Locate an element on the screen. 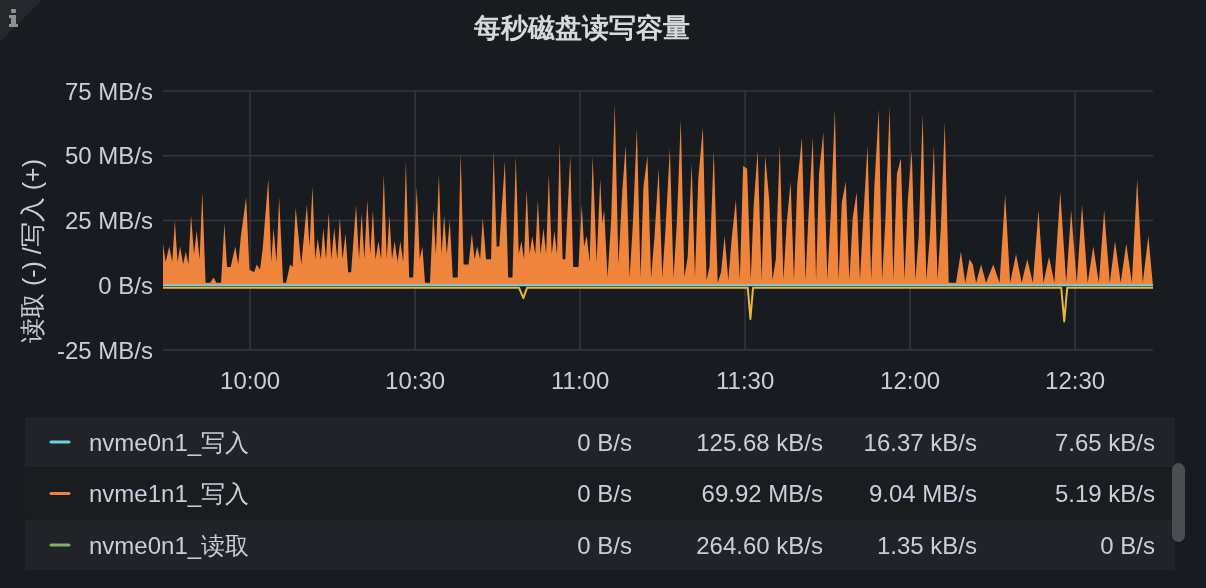 Image resolution: width=1206 pixels, height=588 pixels. y-tick-label: -25 MB/s is located at coordinates (104, 350).